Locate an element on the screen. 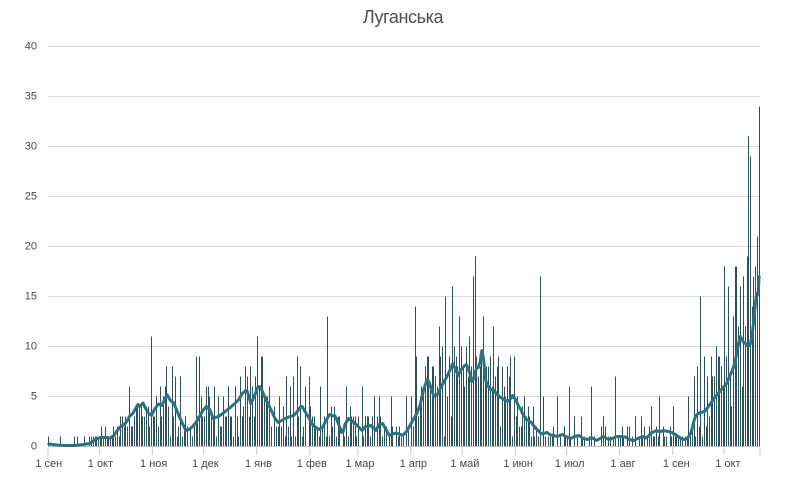 This screenshot has height=490, width=801. svg-text: 1 авг is located at coordinates (622, 464).